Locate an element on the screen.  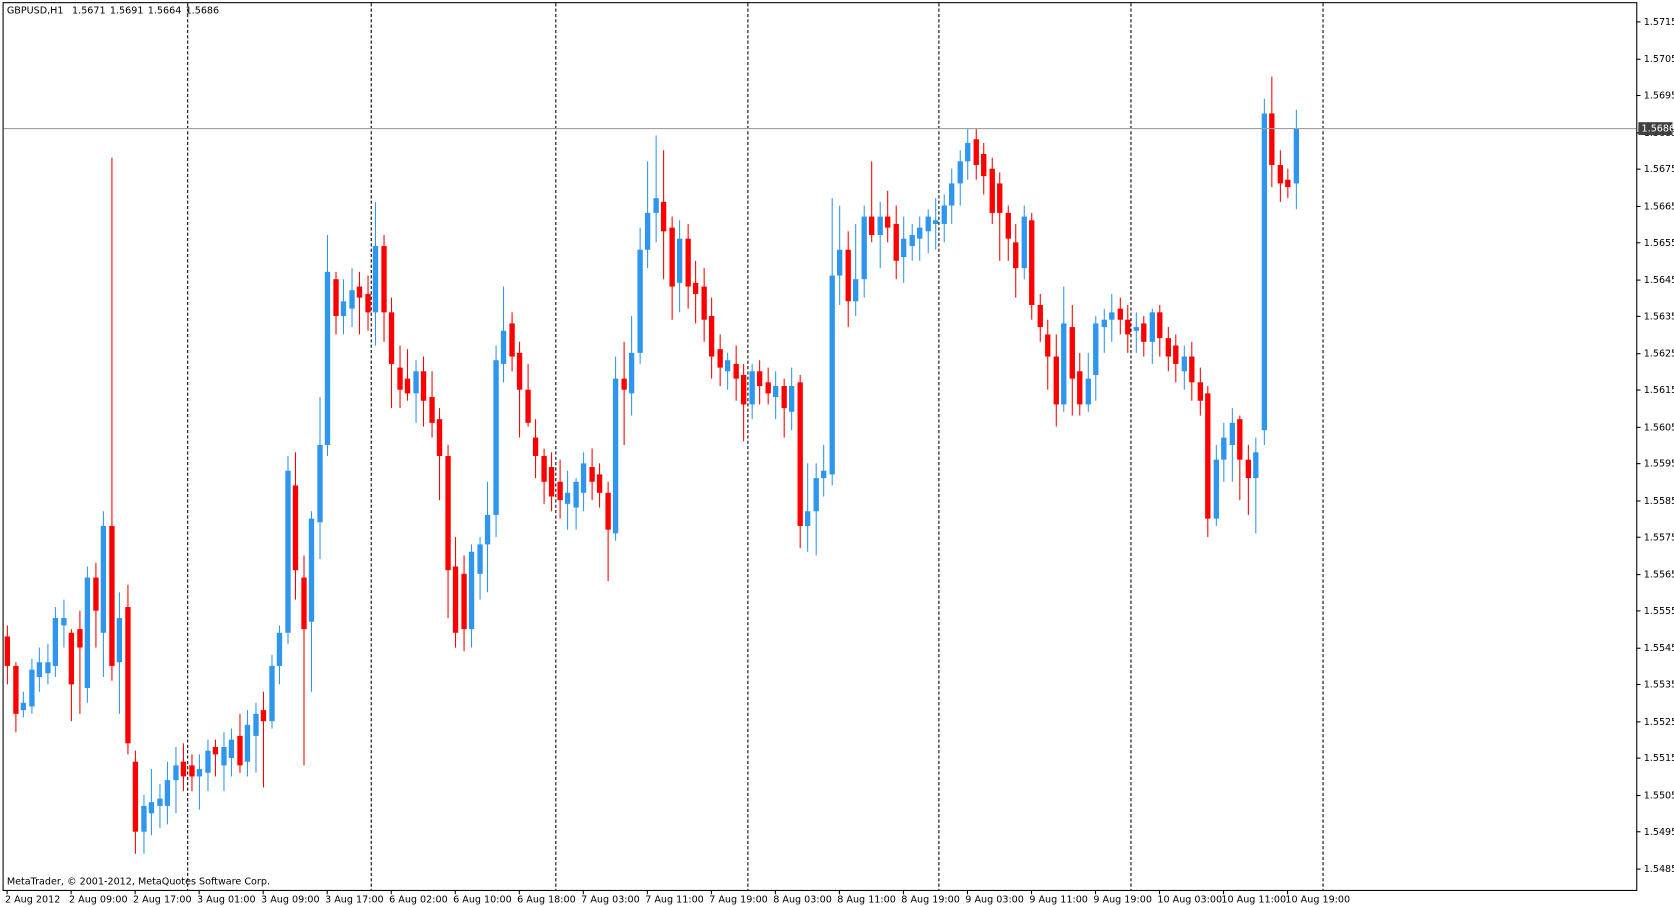
x-tick-label: 7 Aug 19:00 is located at coordinates (738, 900).